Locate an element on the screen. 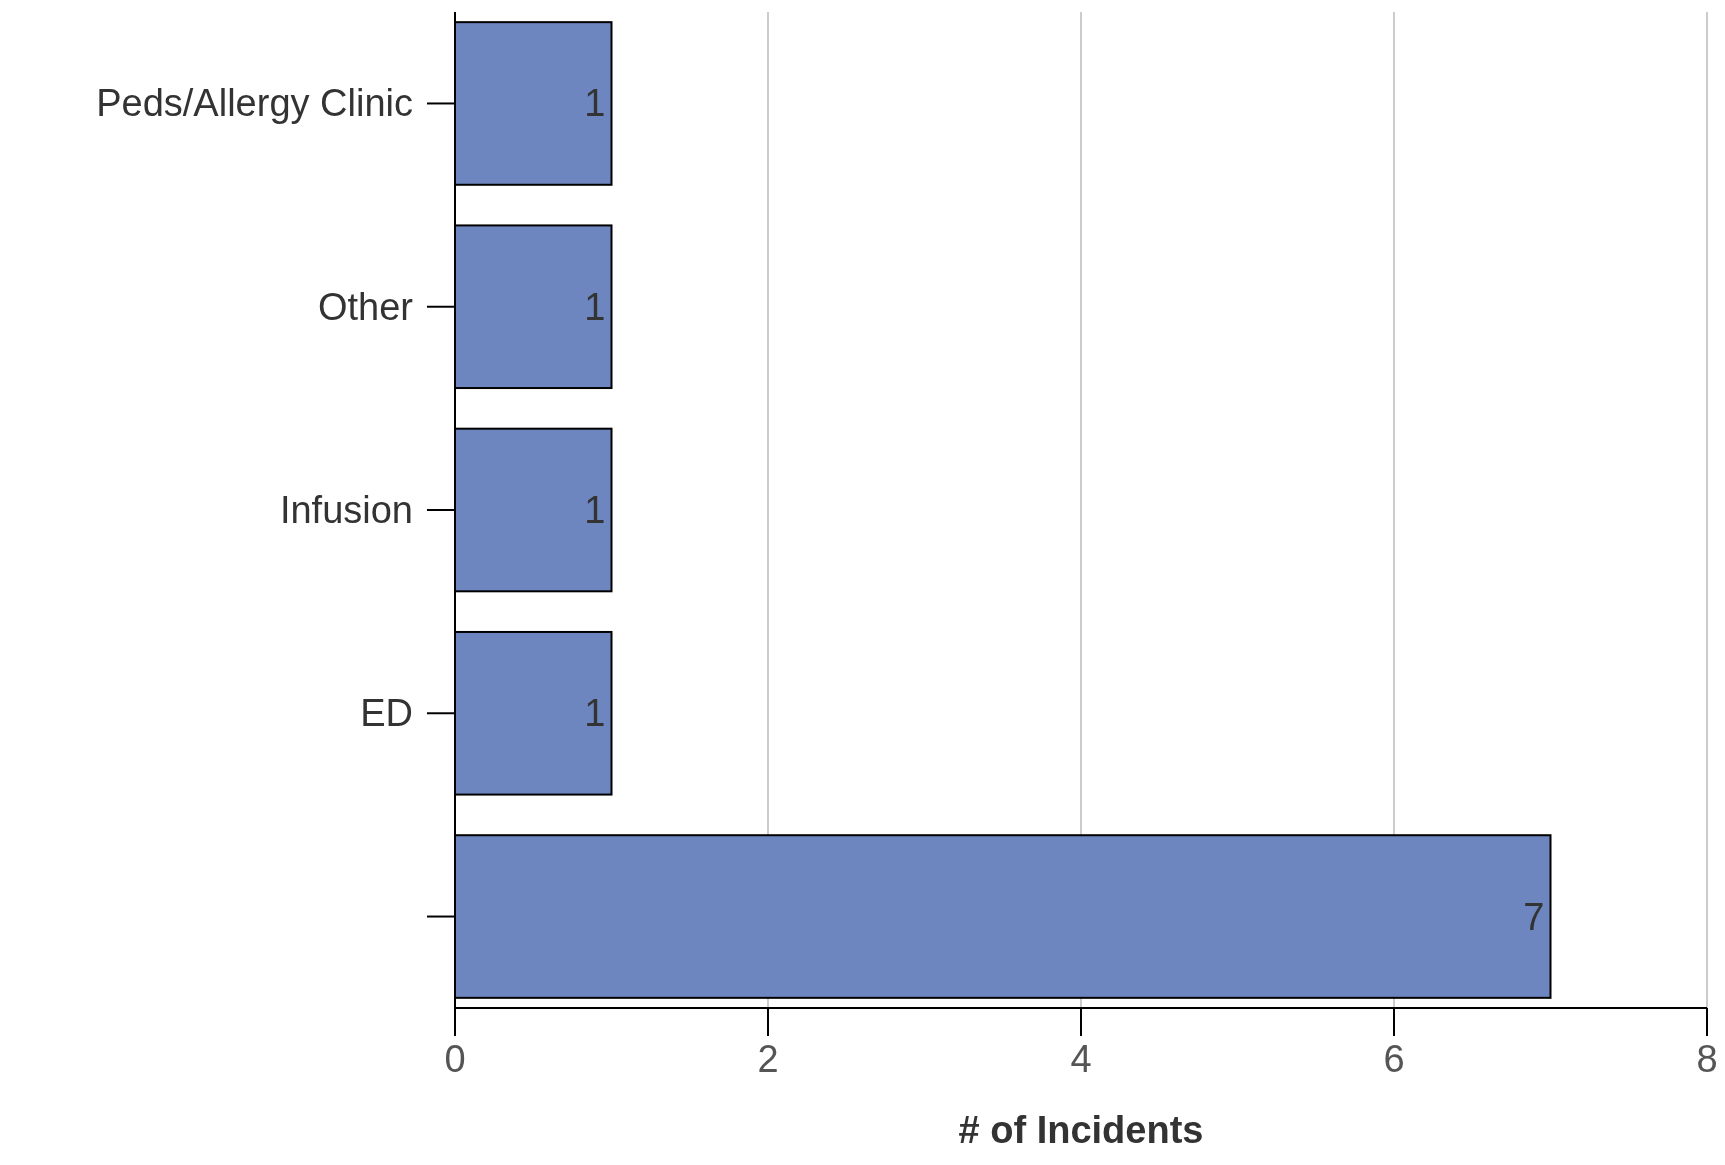 The image size is (1725, 1165). x-tick-label: 2 is located at coordinates (768, 1059).